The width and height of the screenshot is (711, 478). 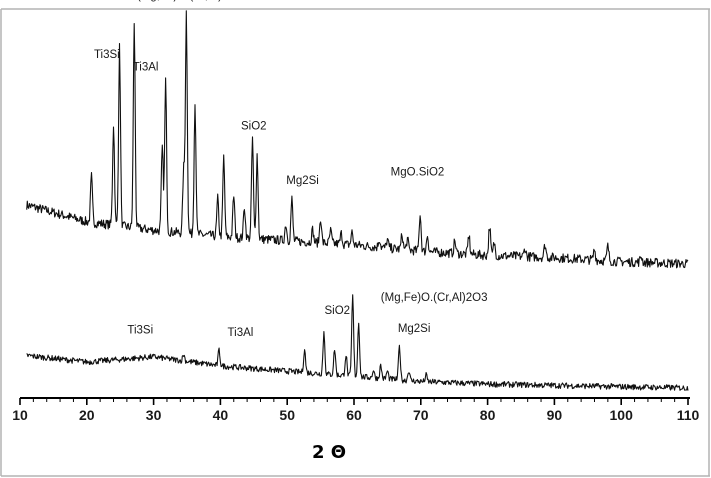 What do you see at coordinates (146, 68) in the screenshot?
I see `peak-label-1-2: Ti3Al` at bounding box center [146, 68].